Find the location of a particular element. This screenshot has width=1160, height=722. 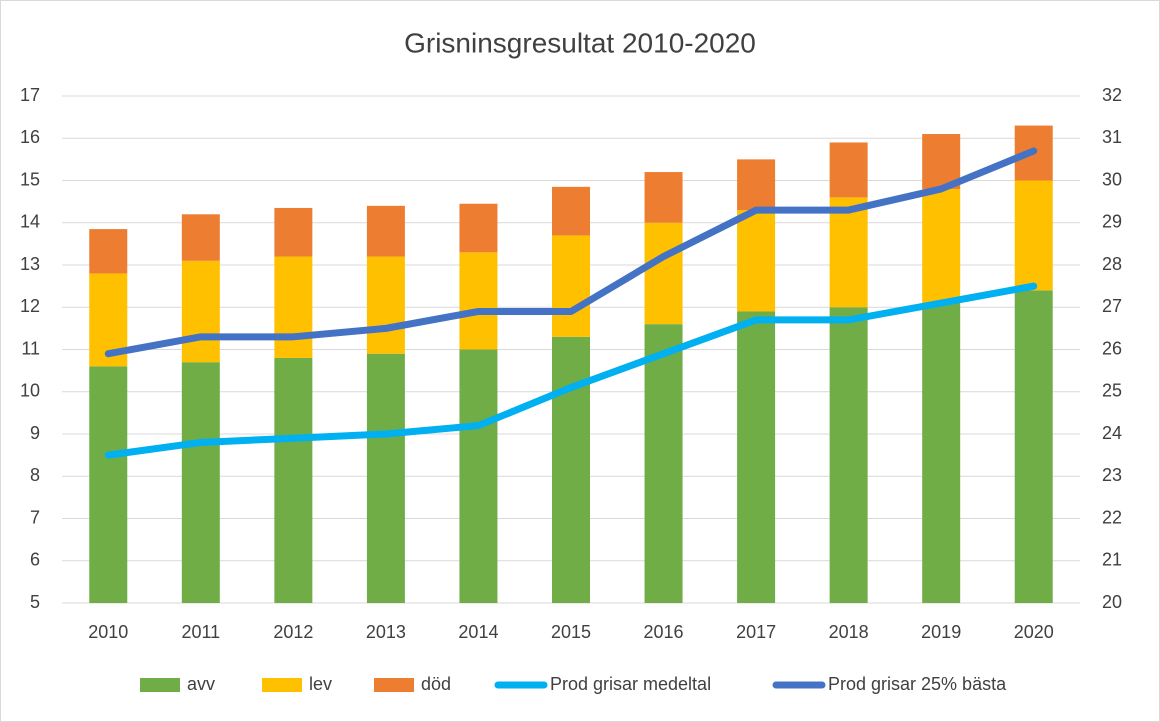

y2-tick-label: 25 is located at coordinates (1112, 391).